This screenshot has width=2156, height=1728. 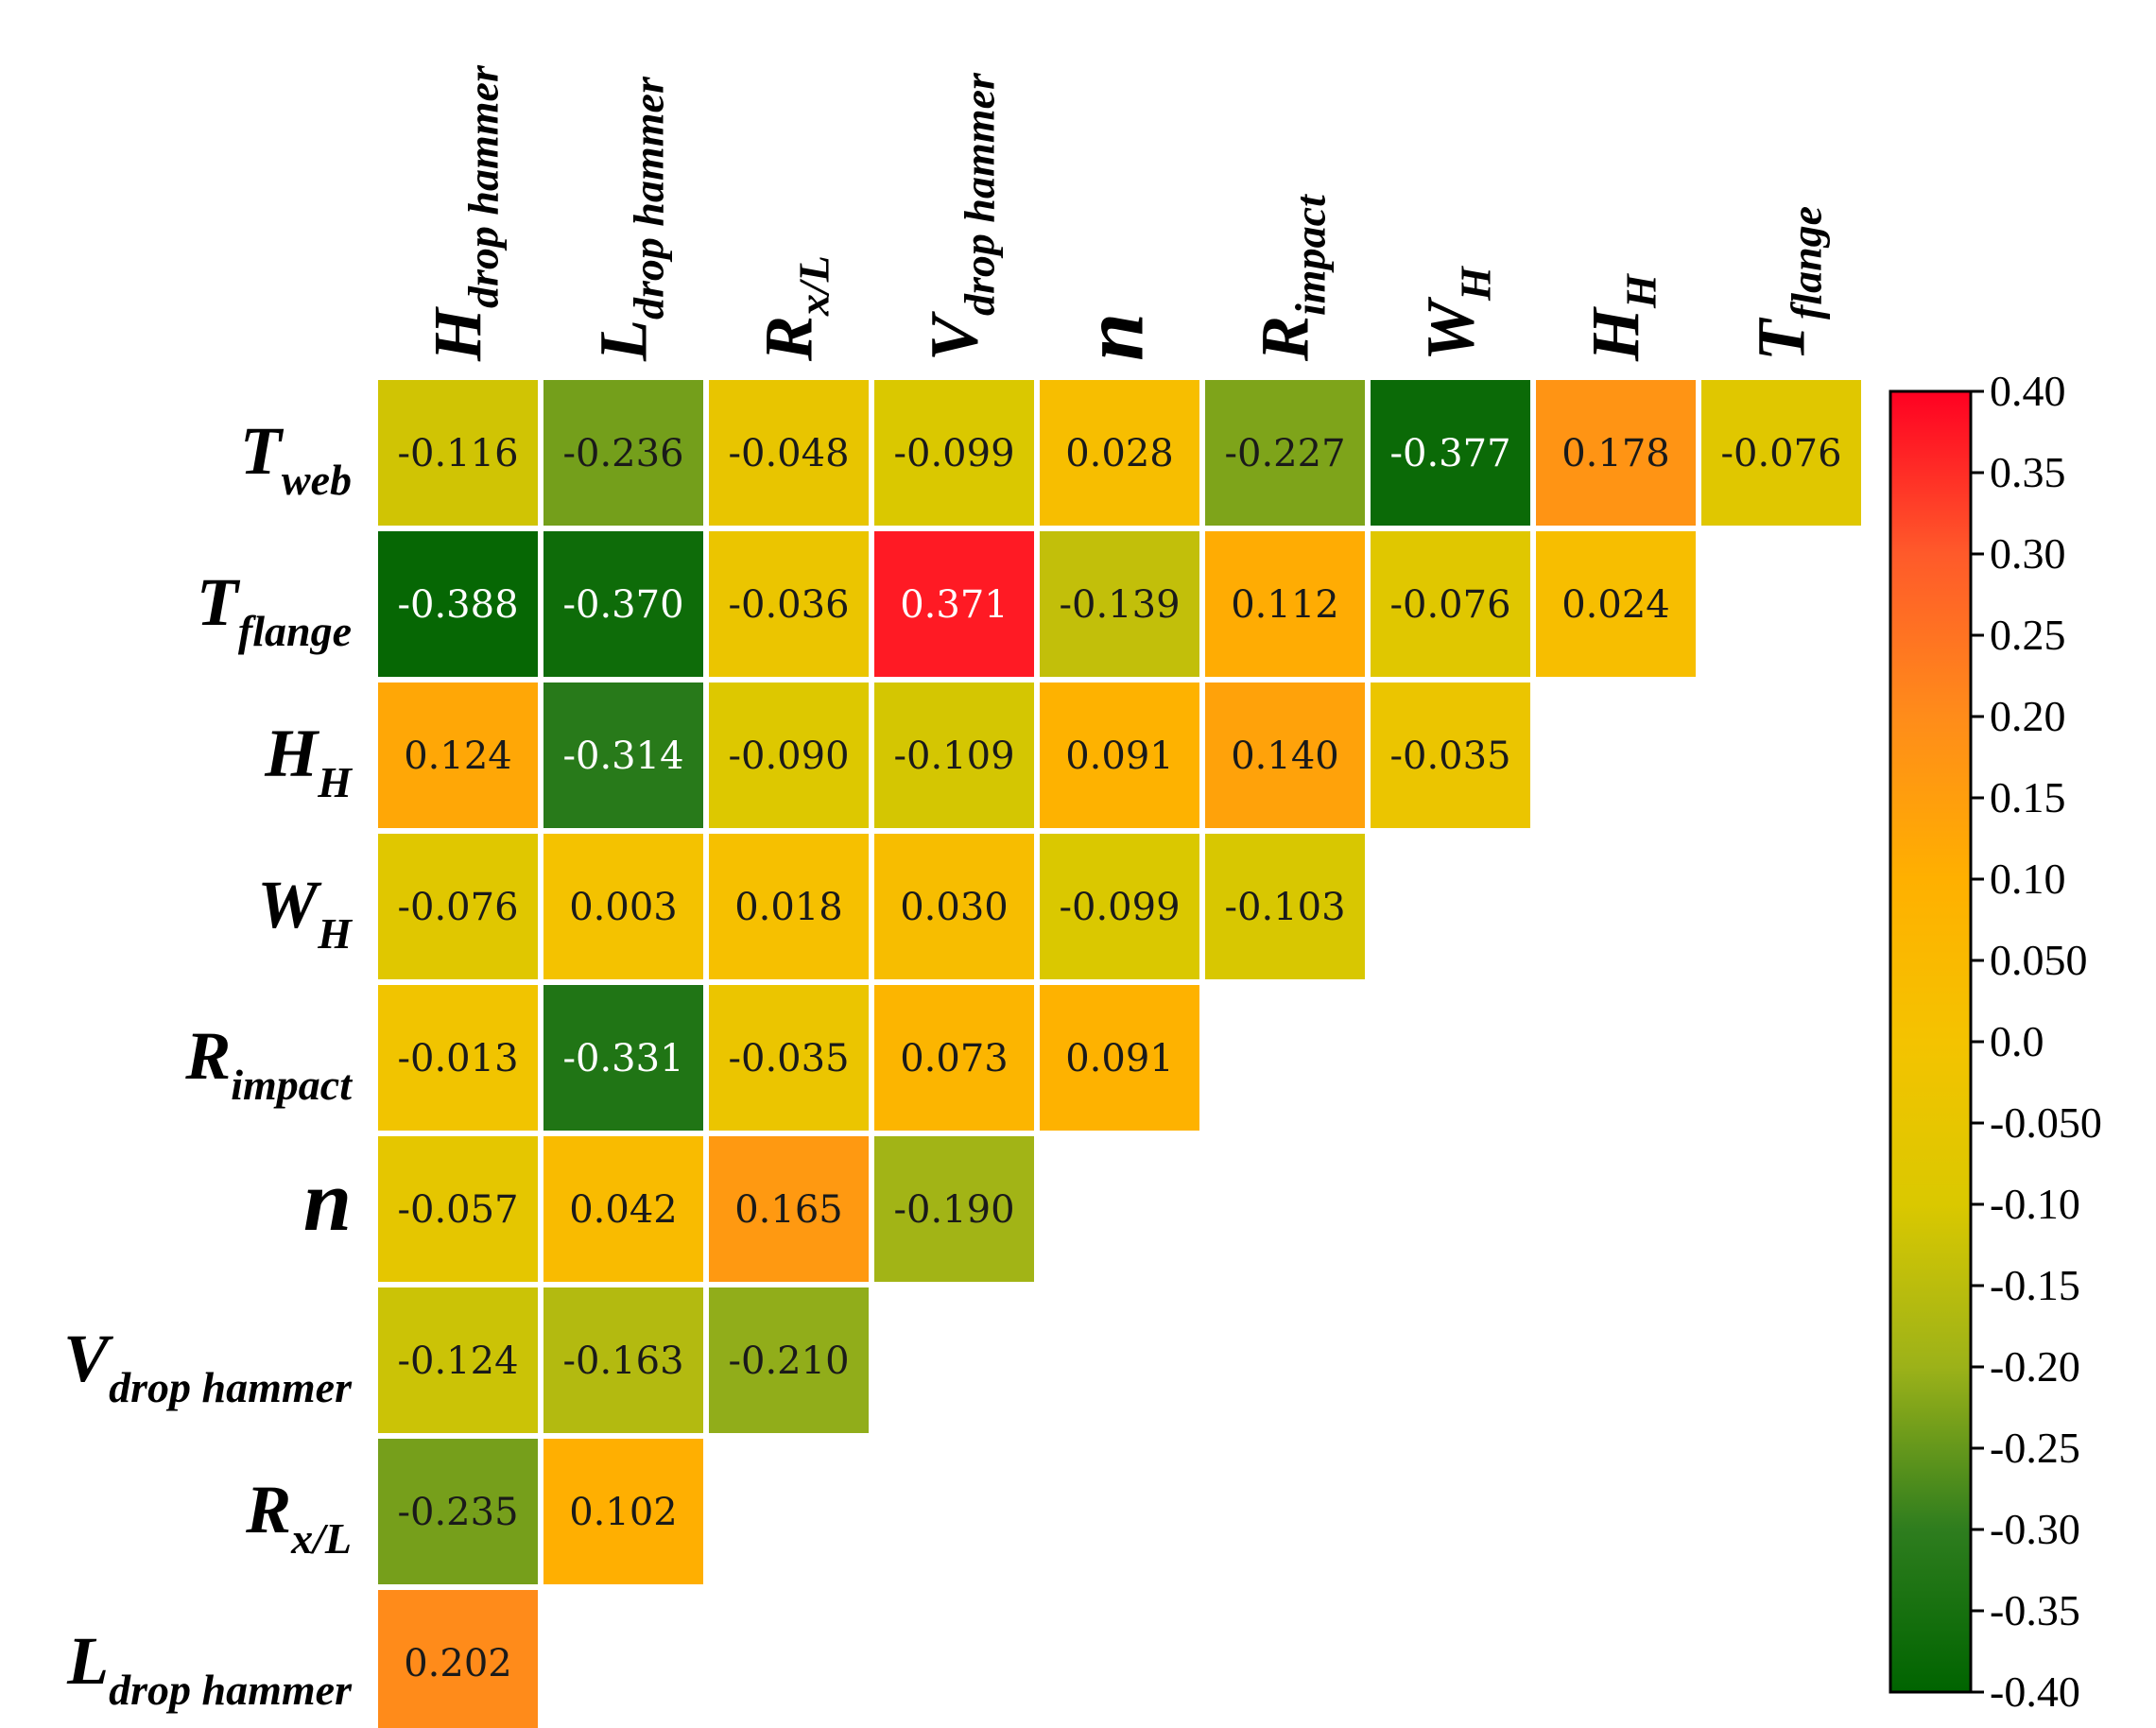 What do you see at coordinates (2035, 1610) in the screenshot?
I see `colorbar-tick-label: -0.35` at bounding box center [2035, 1610].